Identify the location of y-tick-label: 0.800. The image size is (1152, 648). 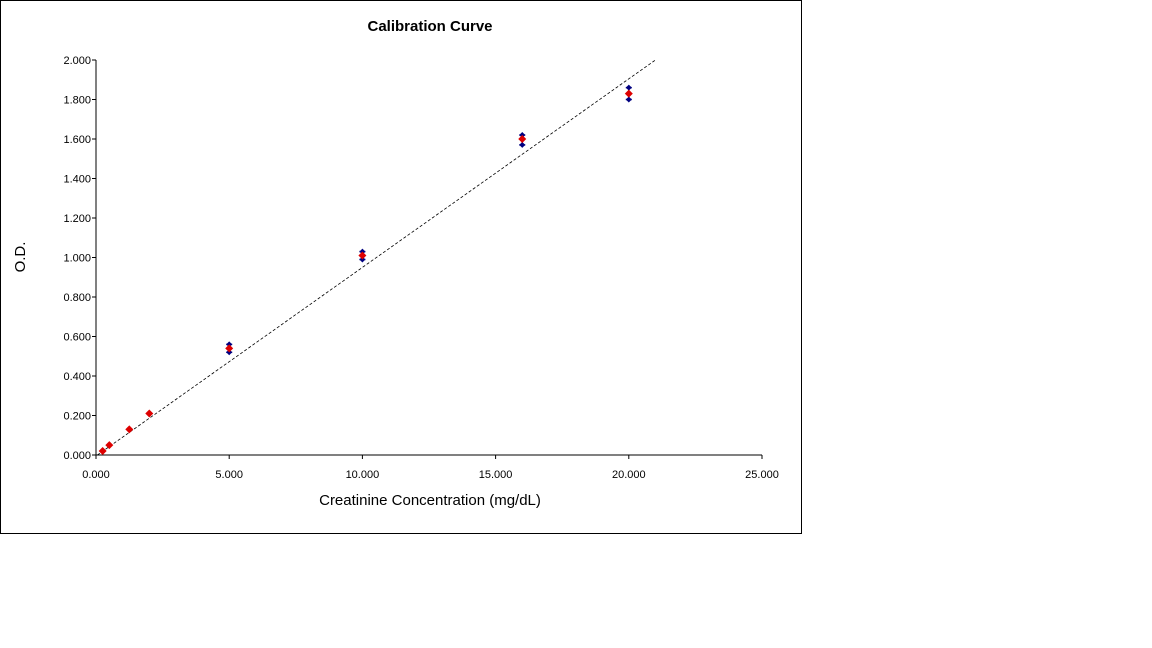
(77, 298).